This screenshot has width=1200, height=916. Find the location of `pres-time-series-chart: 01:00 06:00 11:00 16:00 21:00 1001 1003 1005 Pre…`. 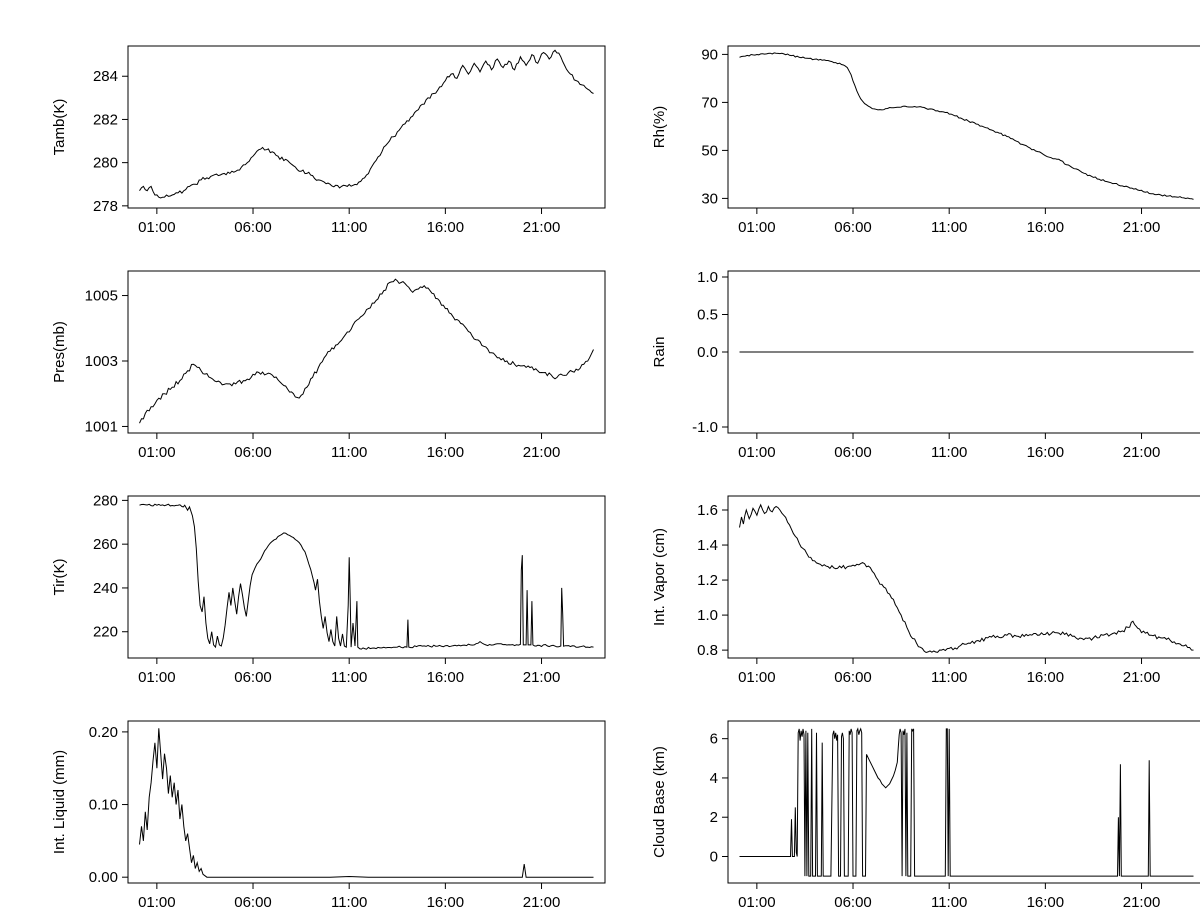

pres-time-series-chart: 01:00 06:00 11:00 16:00 21:00 1001 1003 1005 Pre… is located at coordinates (328, 365).